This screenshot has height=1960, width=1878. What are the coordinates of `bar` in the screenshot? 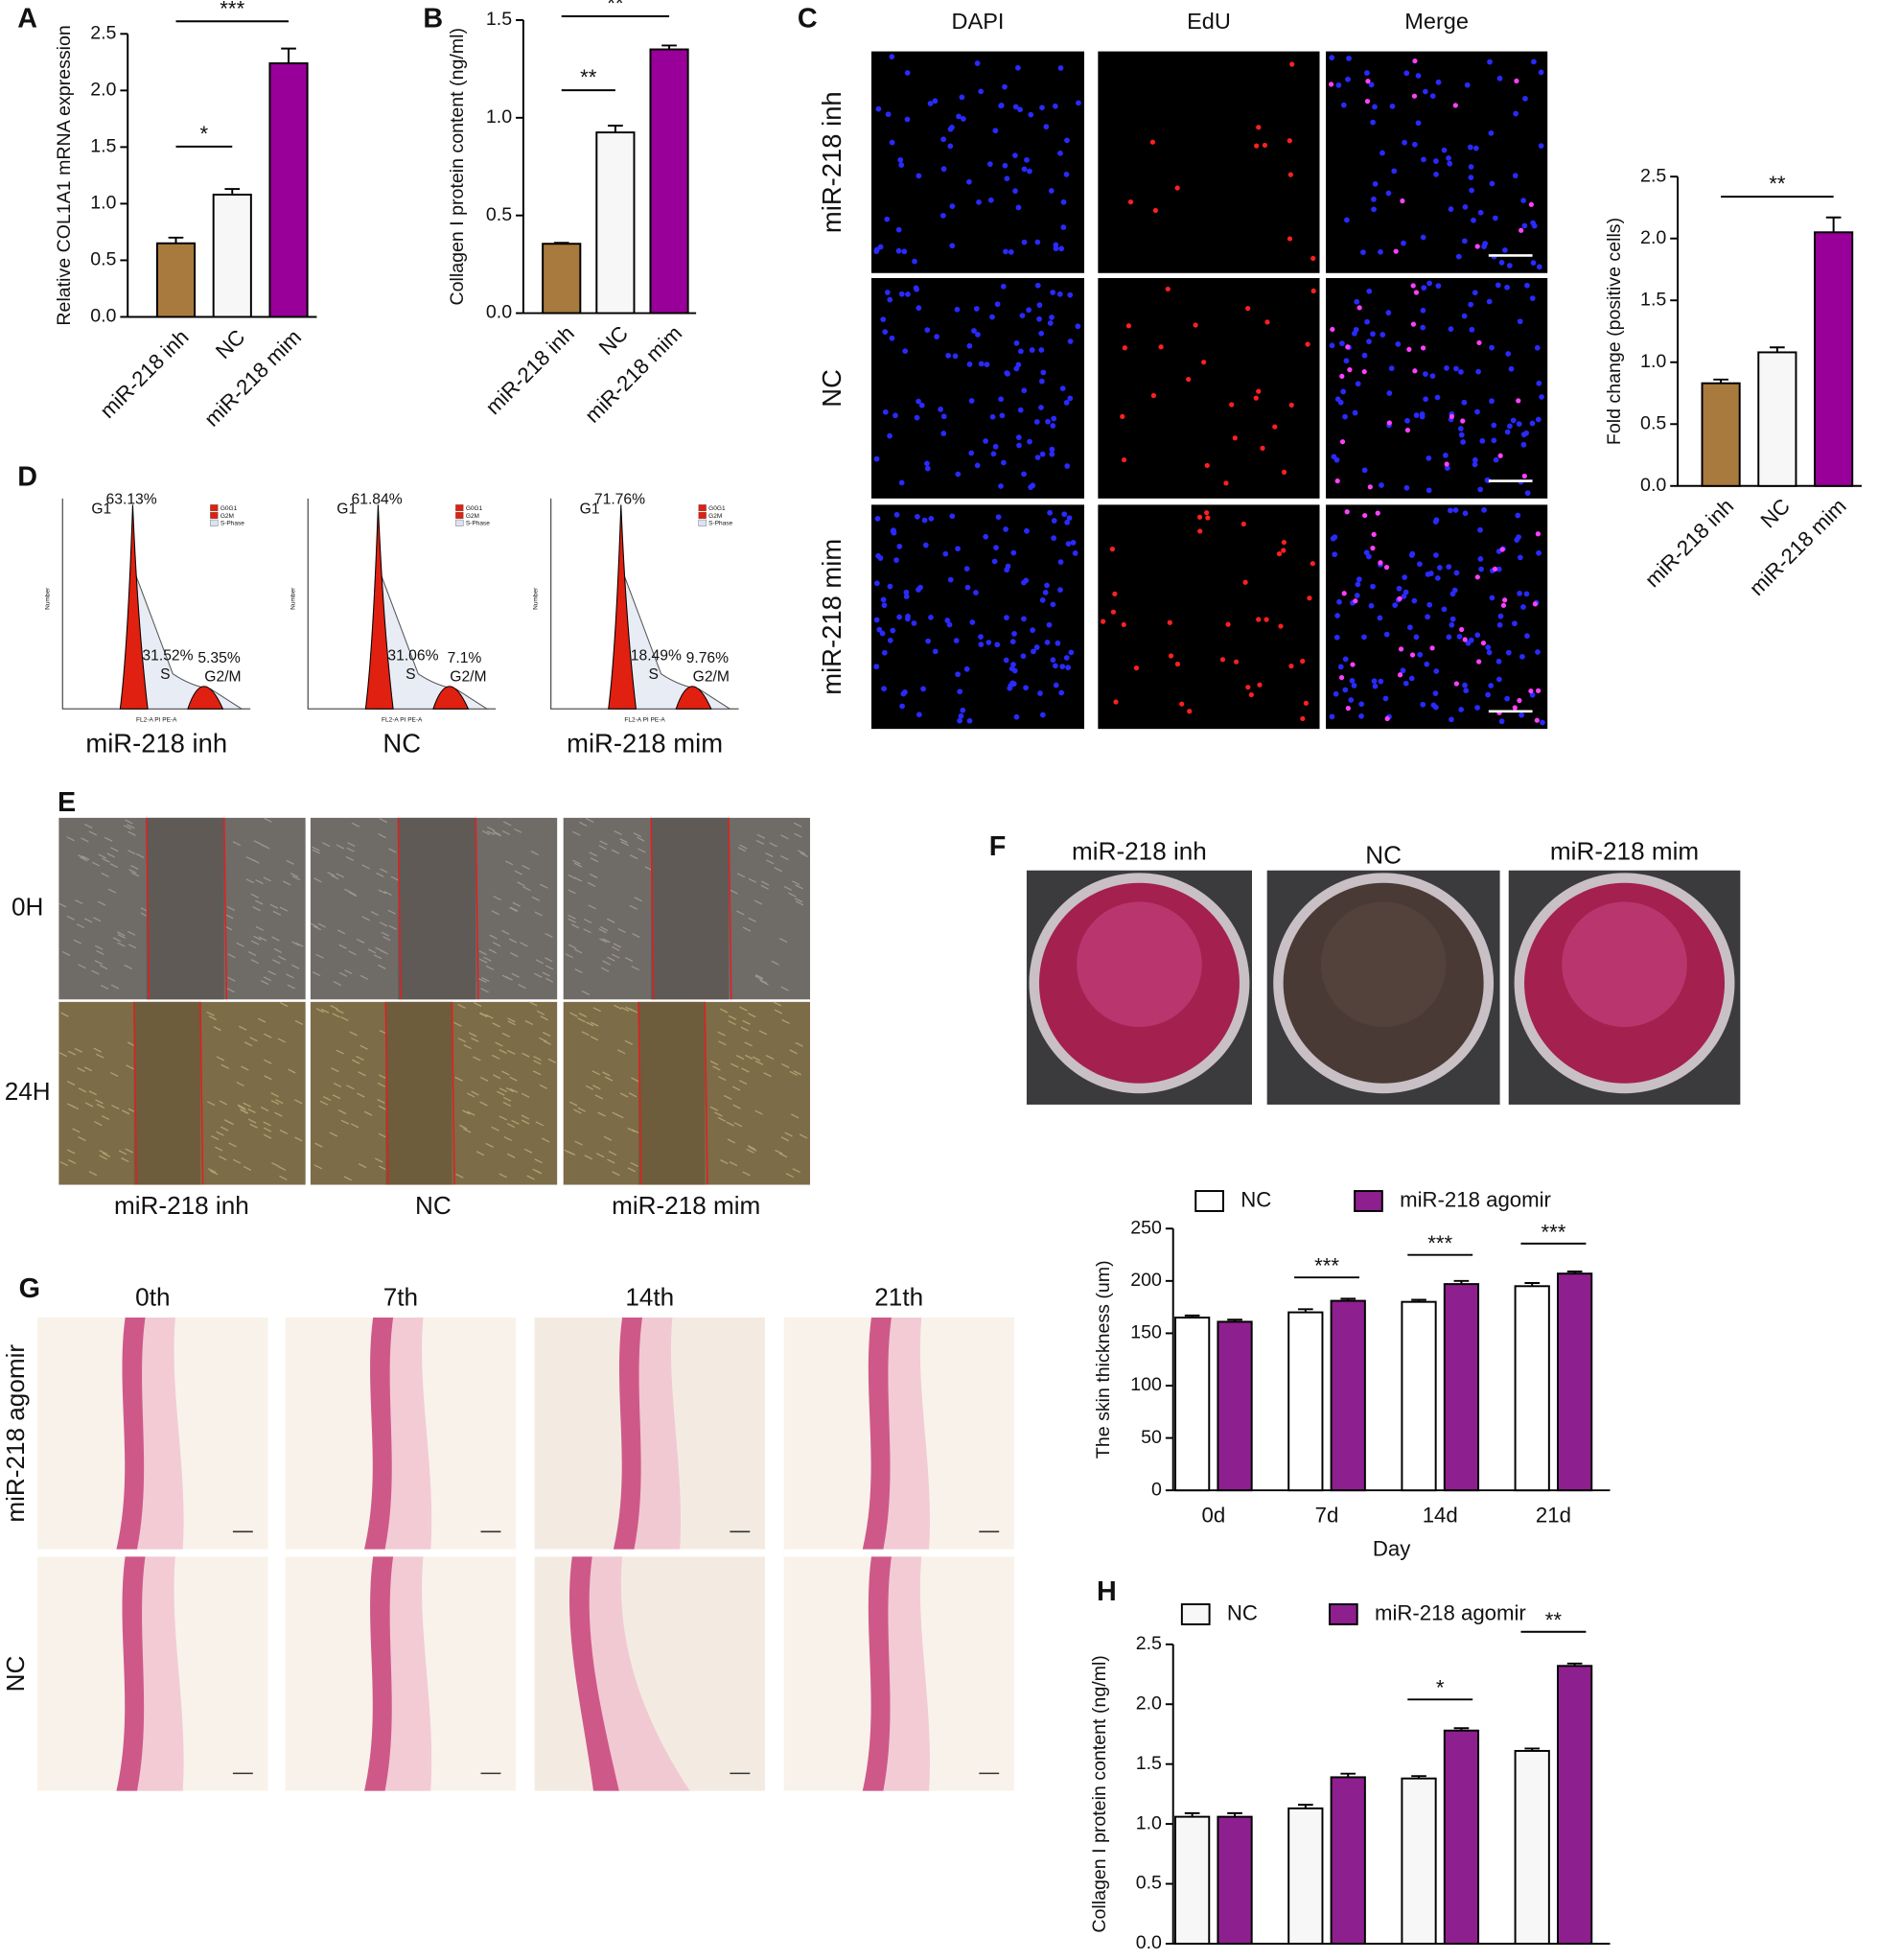 It's located at (232, 256).